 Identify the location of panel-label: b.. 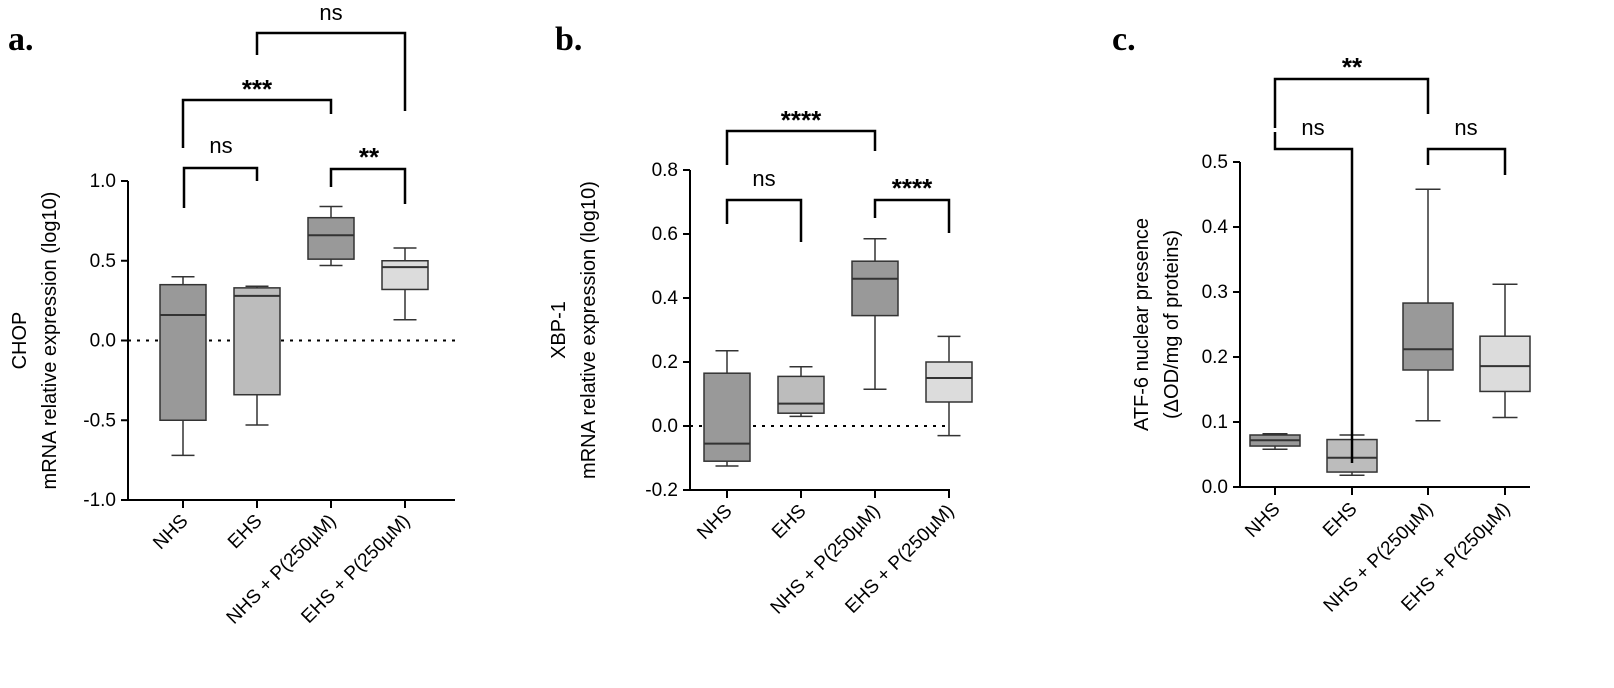
(568, 39).